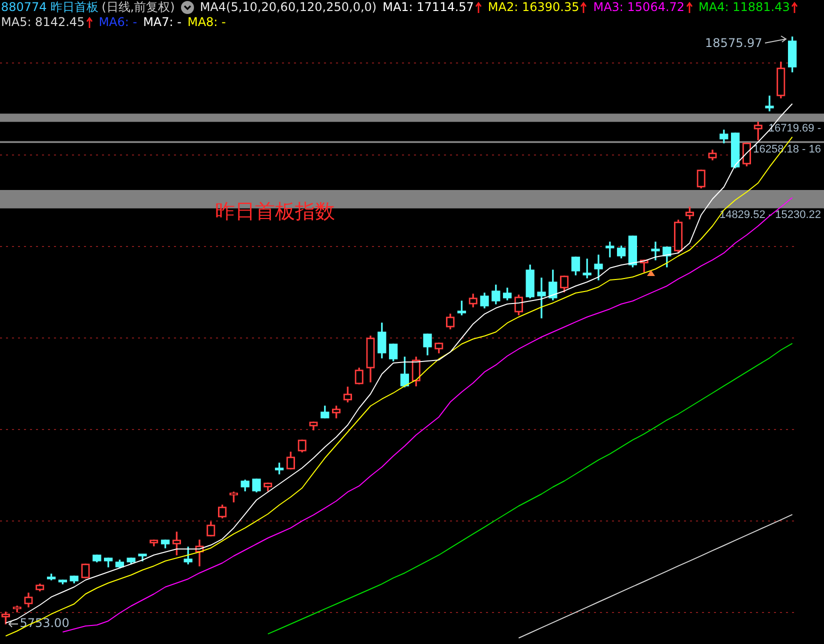 This screenshot has height=644, width=824. I want to click on text: MA1: 17114.57, so click(428, 7).